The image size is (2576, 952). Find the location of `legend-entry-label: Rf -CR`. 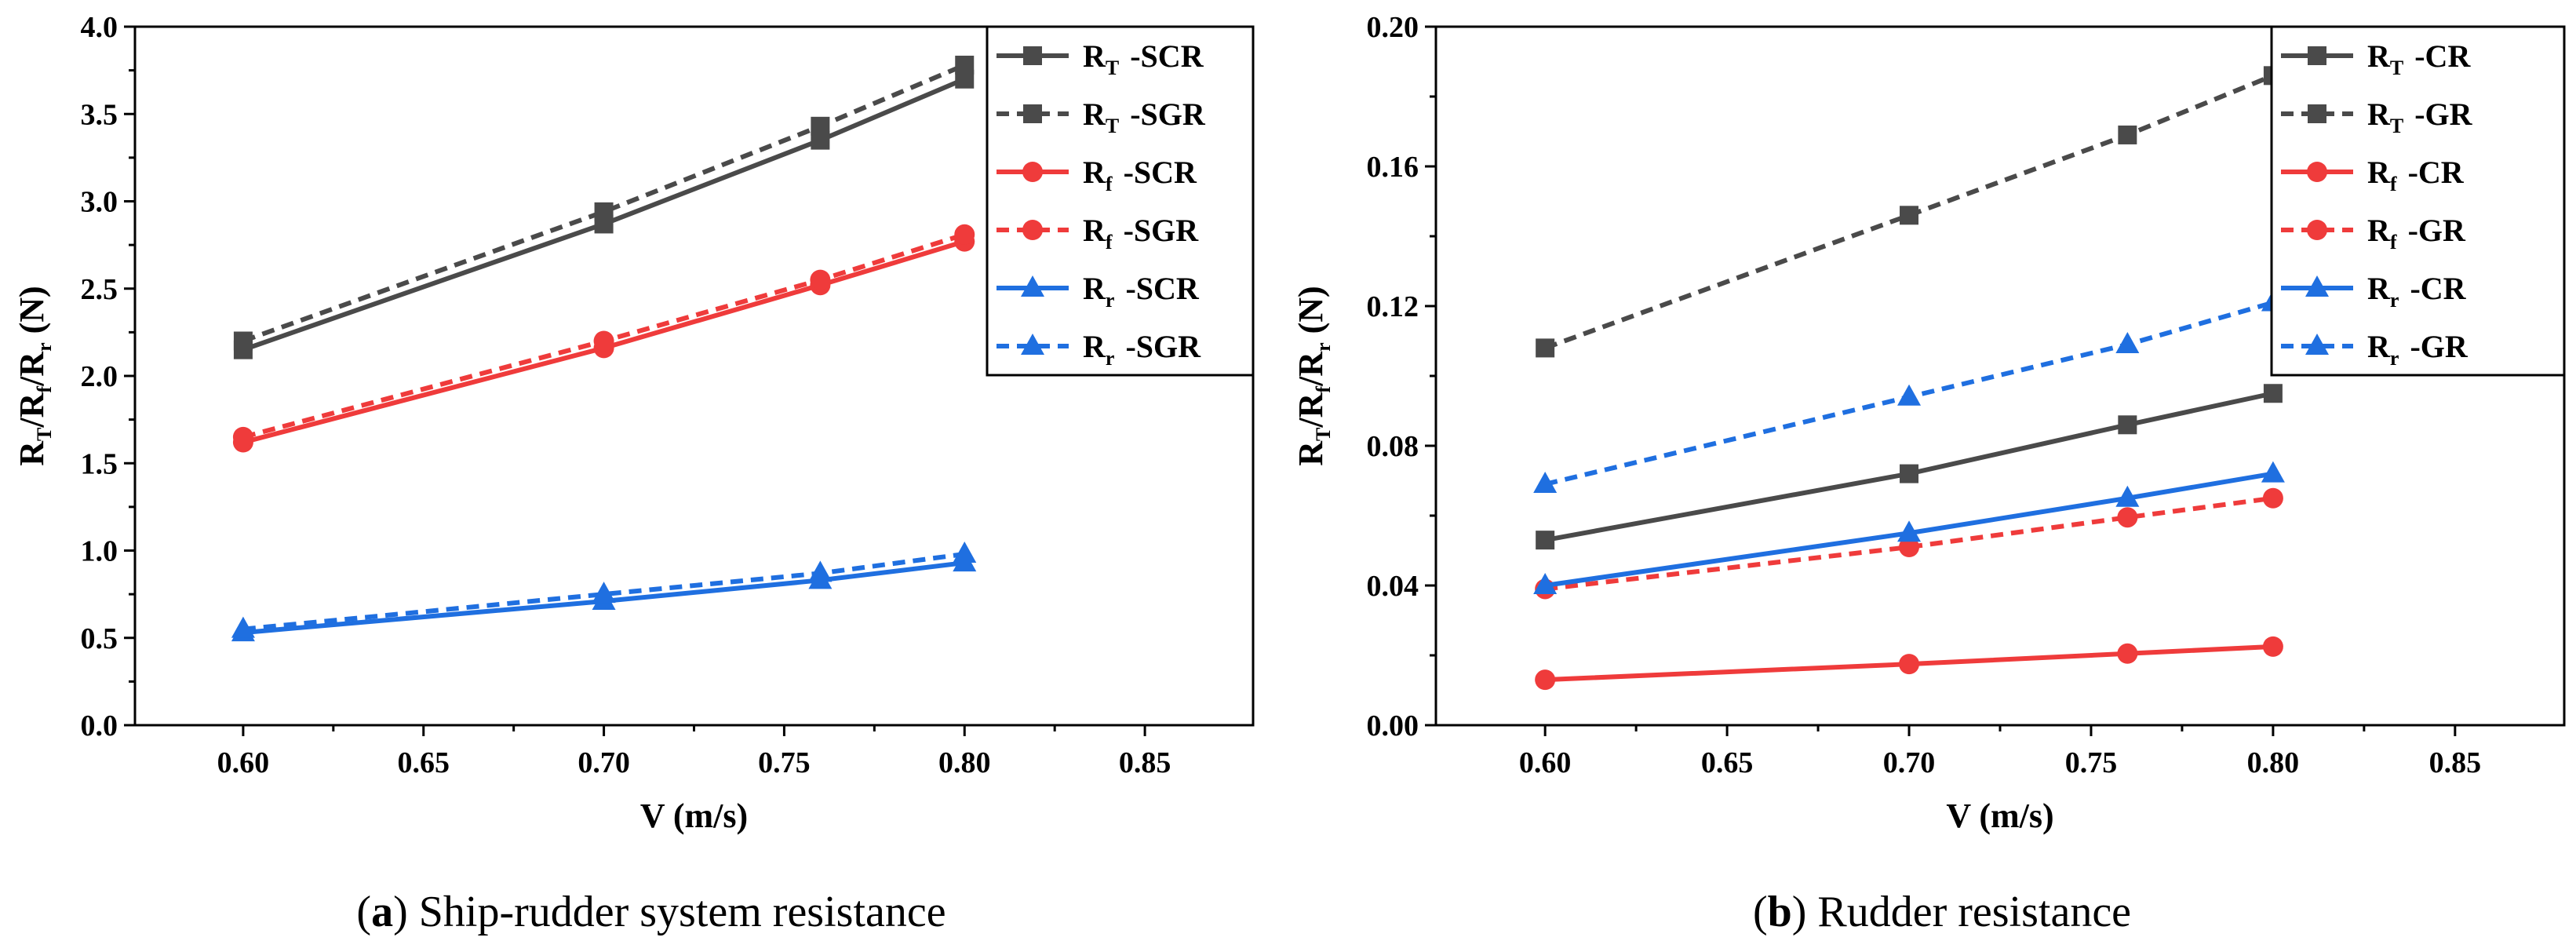

legend-entry-label: Rf -CR is located at coordinates (2416, 175).